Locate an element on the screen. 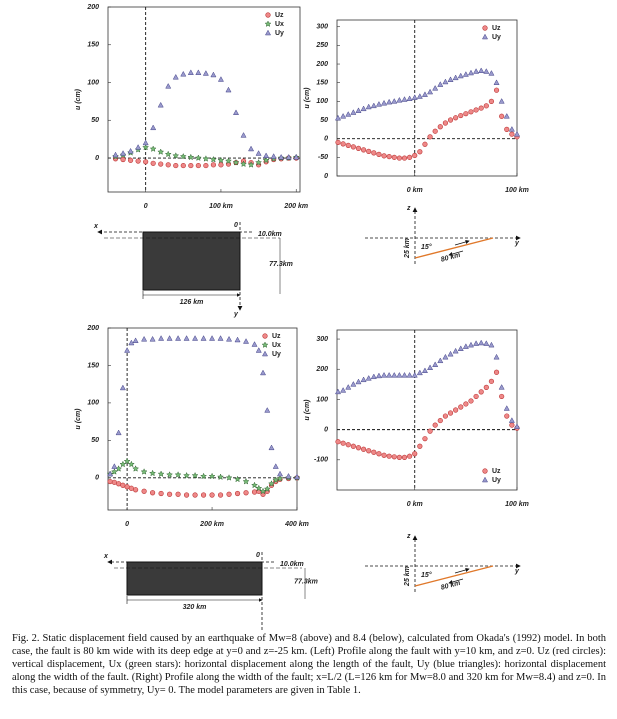 The height and width of the screenshot is (719, 617). slip-arrow is located at coordinates (462, 570).